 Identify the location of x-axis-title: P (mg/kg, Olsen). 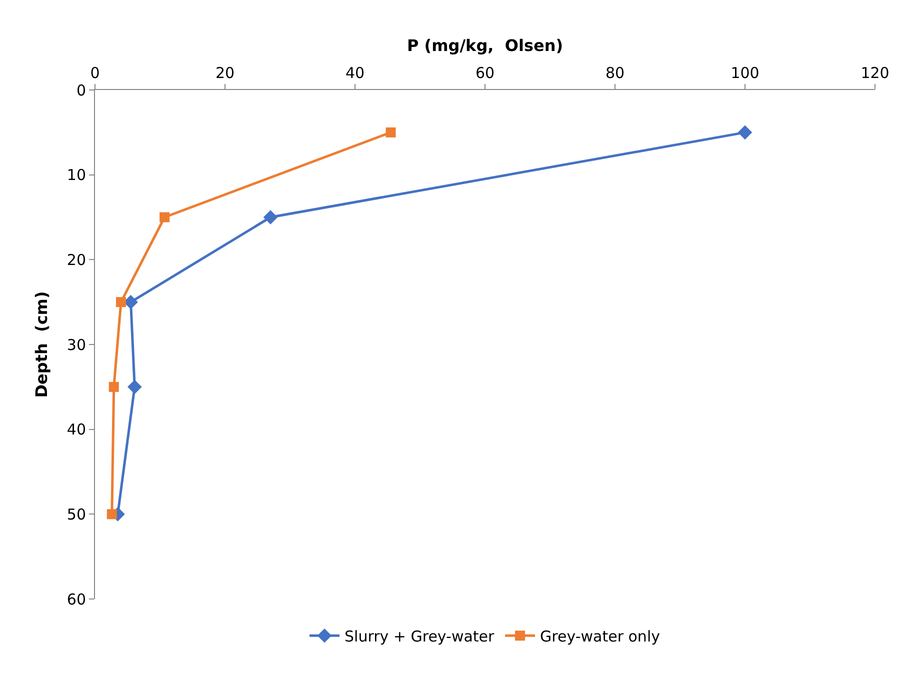
(485, 45).